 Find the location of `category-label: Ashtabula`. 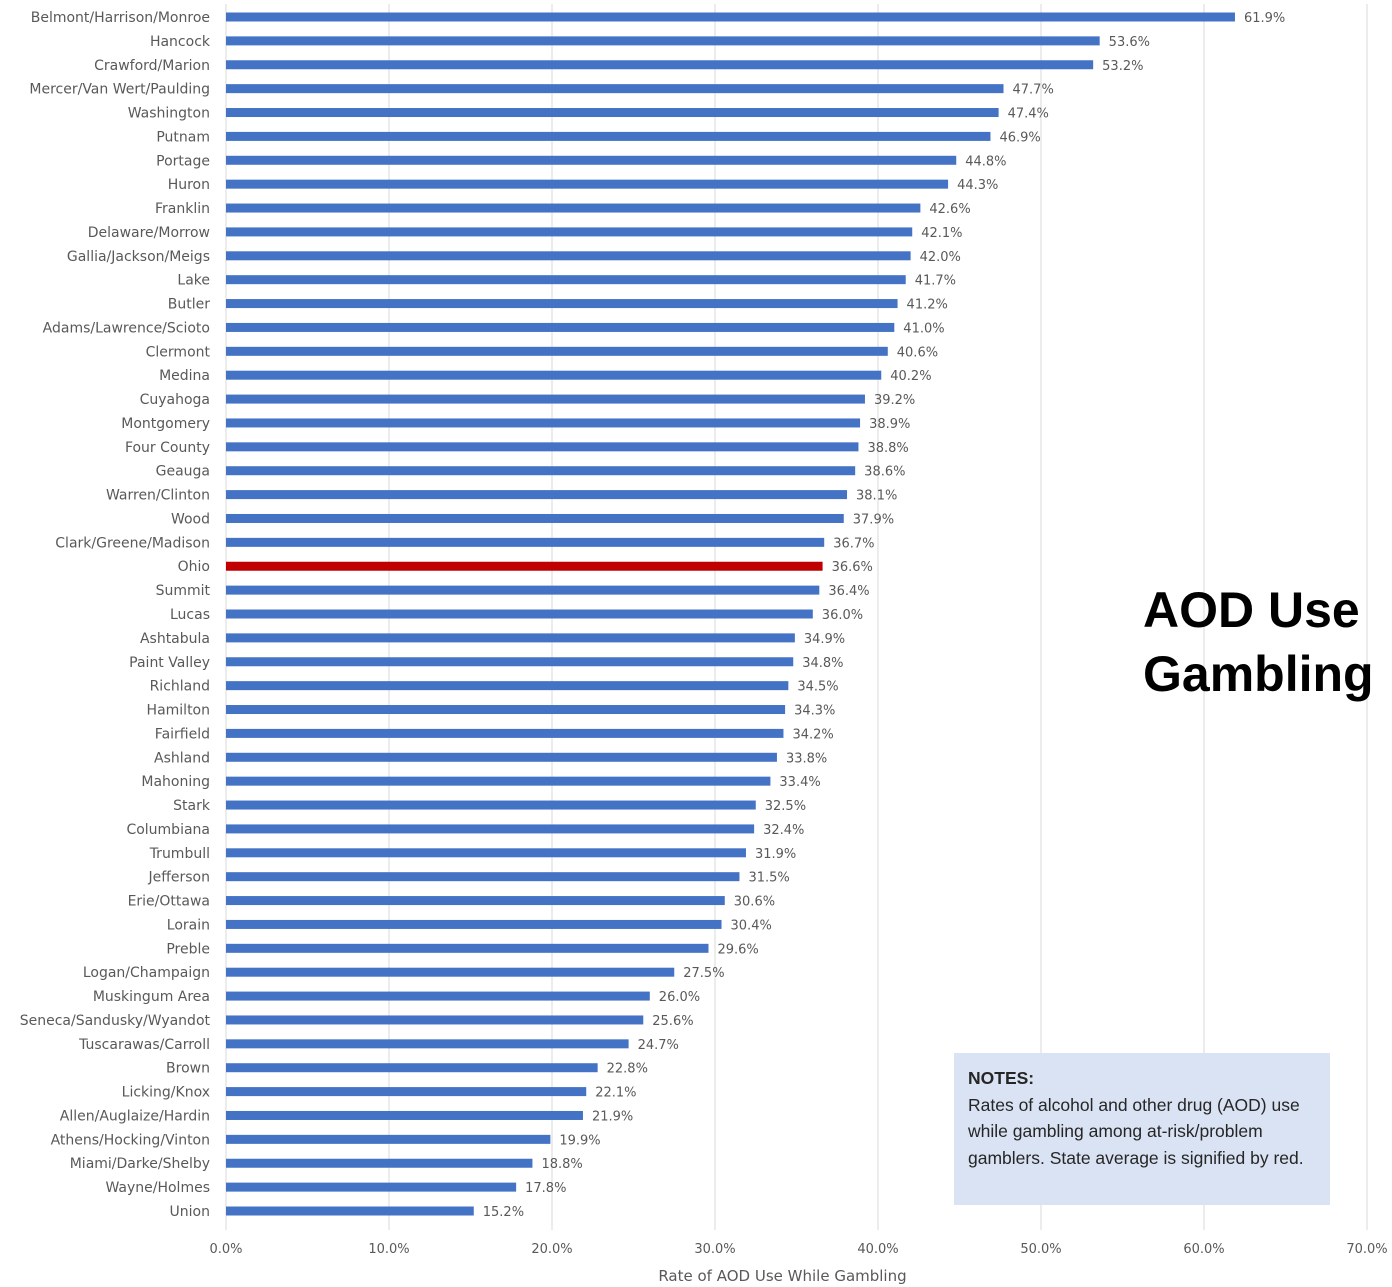

category-label: Ashtabula is located at coordinates (175, 639).